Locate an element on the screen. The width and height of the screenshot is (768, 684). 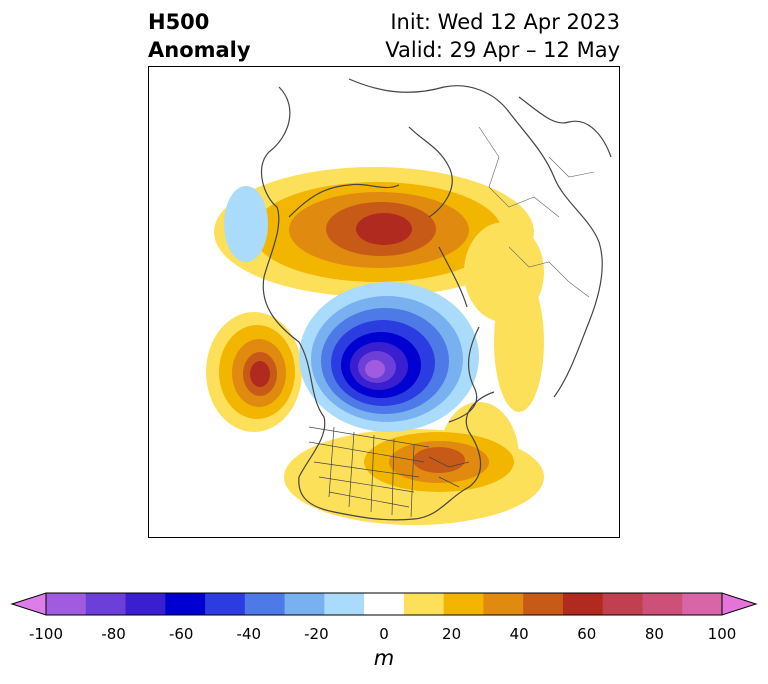
colorbar-outline is located at coordinates (384, 604).